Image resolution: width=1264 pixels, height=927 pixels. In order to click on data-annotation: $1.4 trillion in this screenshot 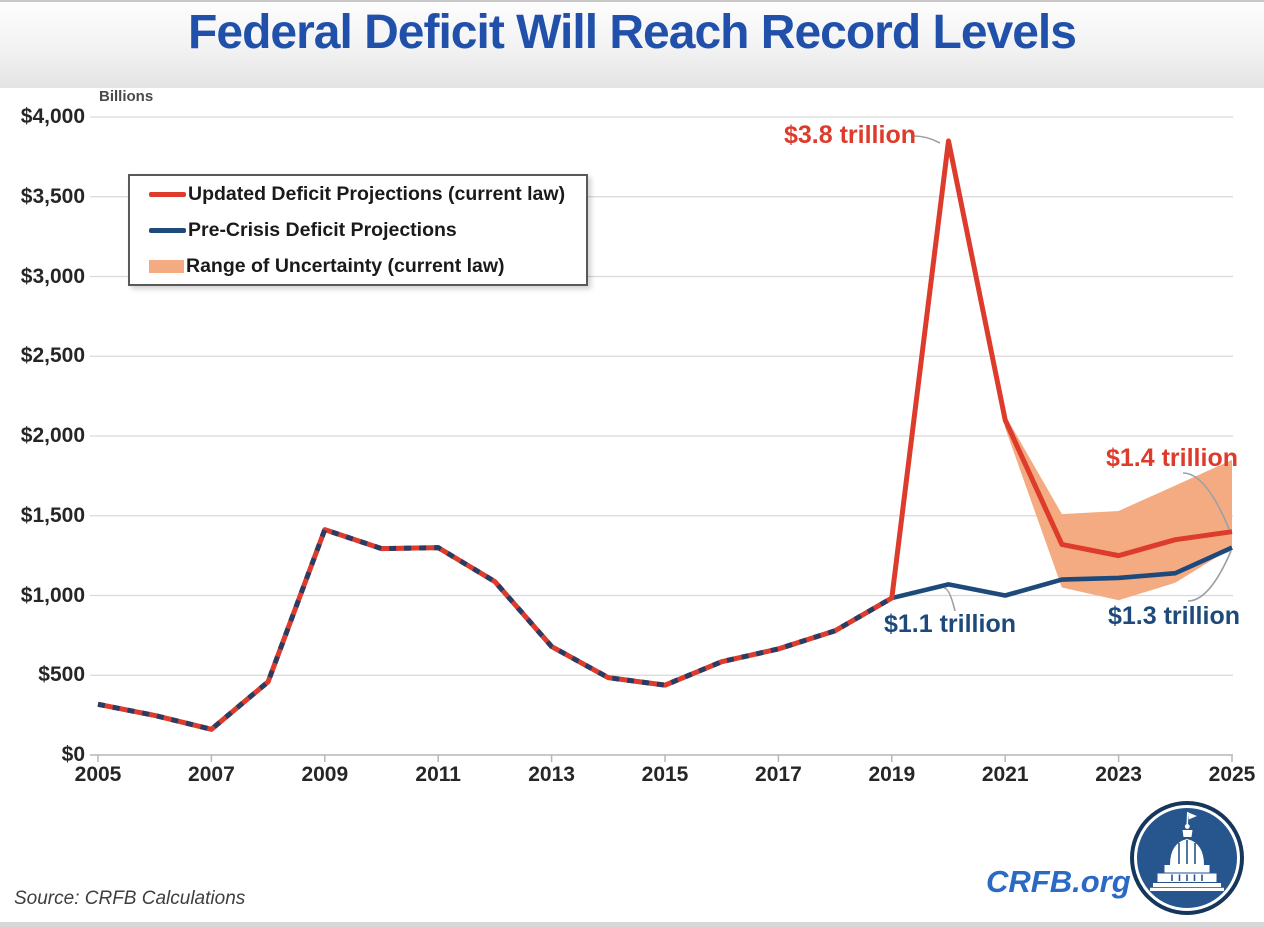, I will do `click(1172, 458)`.